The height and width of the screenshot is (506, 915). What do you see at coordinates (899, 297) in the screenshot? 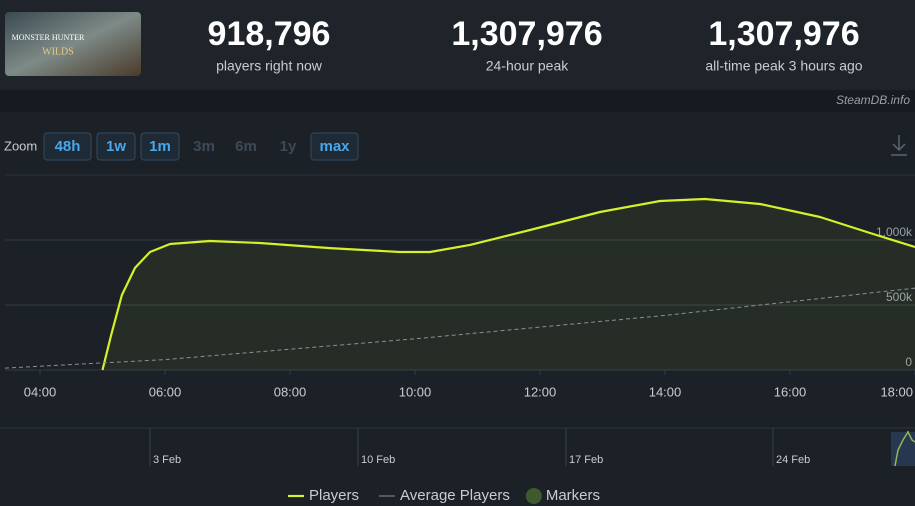
I see `y-tick-label: 500k` at bounding box center [899, 297].